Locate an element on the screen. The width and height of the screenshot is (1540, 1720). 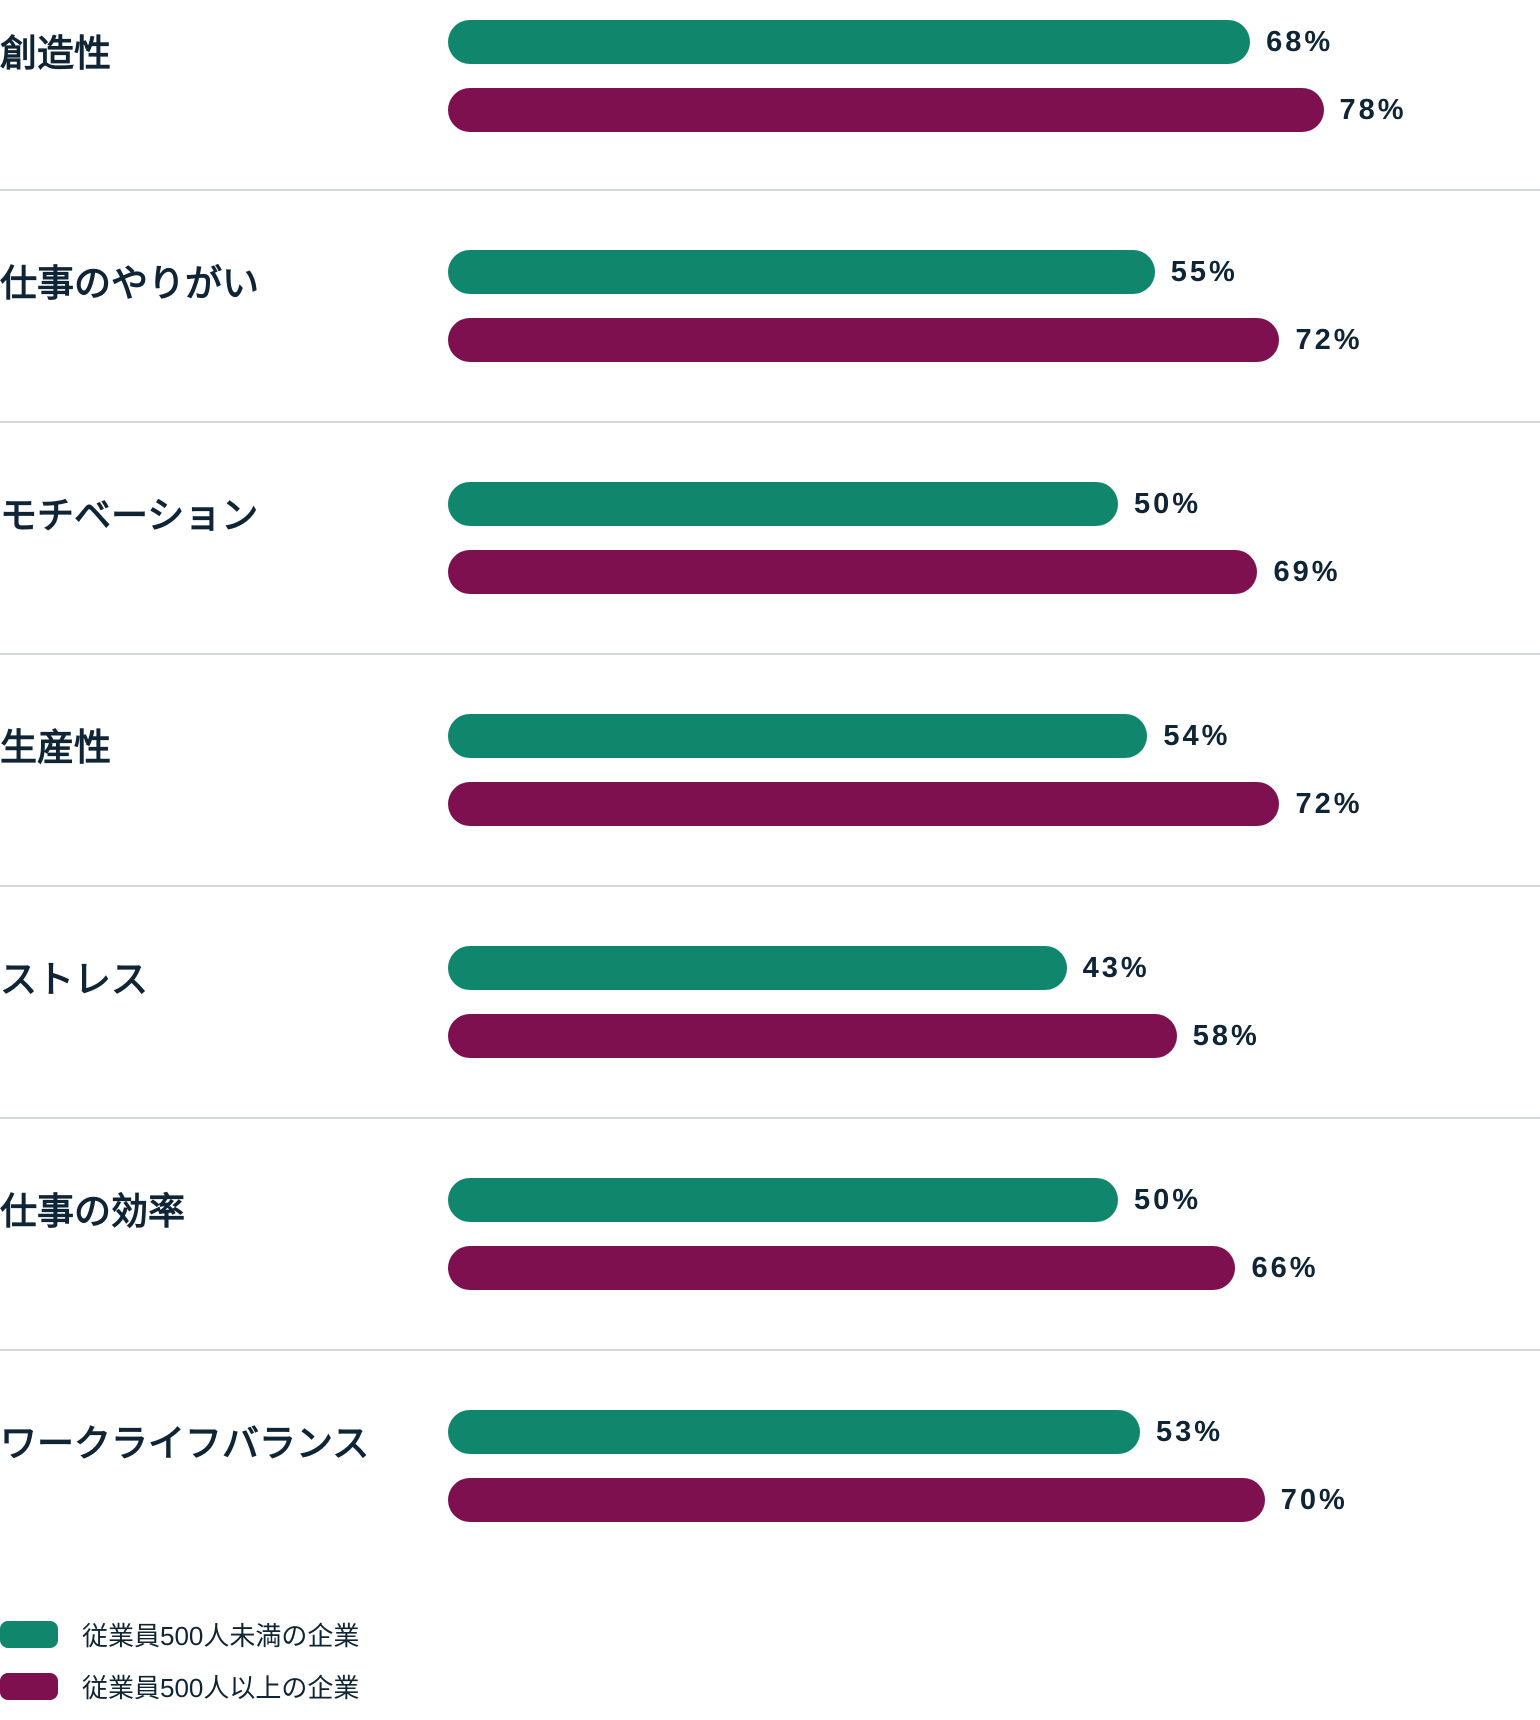
category-row: 生産性 54% 72% is located at coordinates (770, 771).